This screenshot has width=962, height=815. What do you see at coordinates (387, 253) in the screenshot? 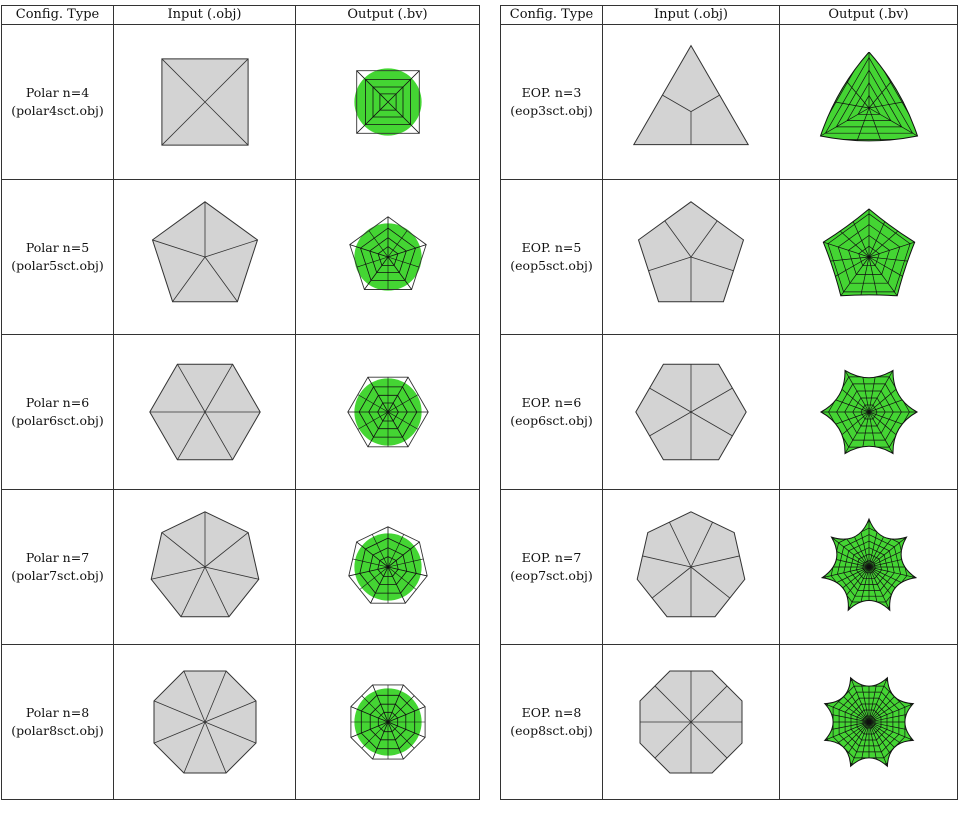
I see `polar-pentagon-output-icon` at bounding box center [387, 253].